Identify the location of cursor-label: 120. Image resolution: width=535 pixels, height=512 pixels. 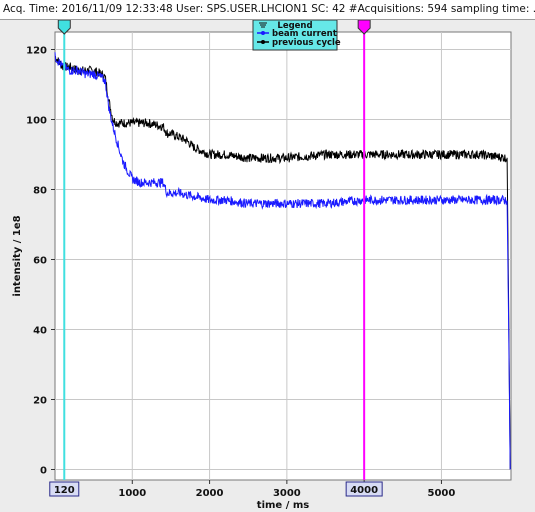
(64, 490).